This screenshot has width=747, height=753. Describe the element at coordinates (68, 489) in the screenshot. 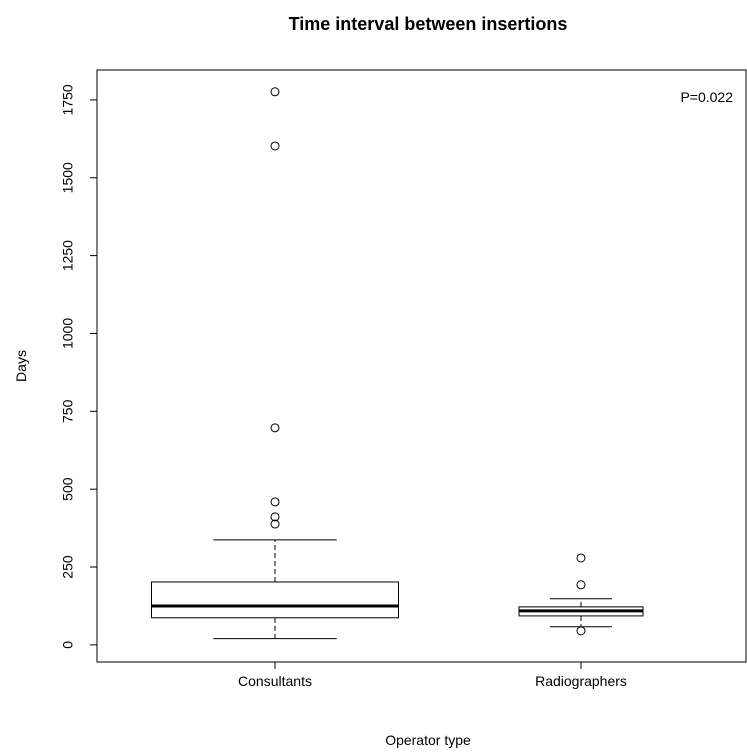

I see `y-tick-label: 500` at that location.